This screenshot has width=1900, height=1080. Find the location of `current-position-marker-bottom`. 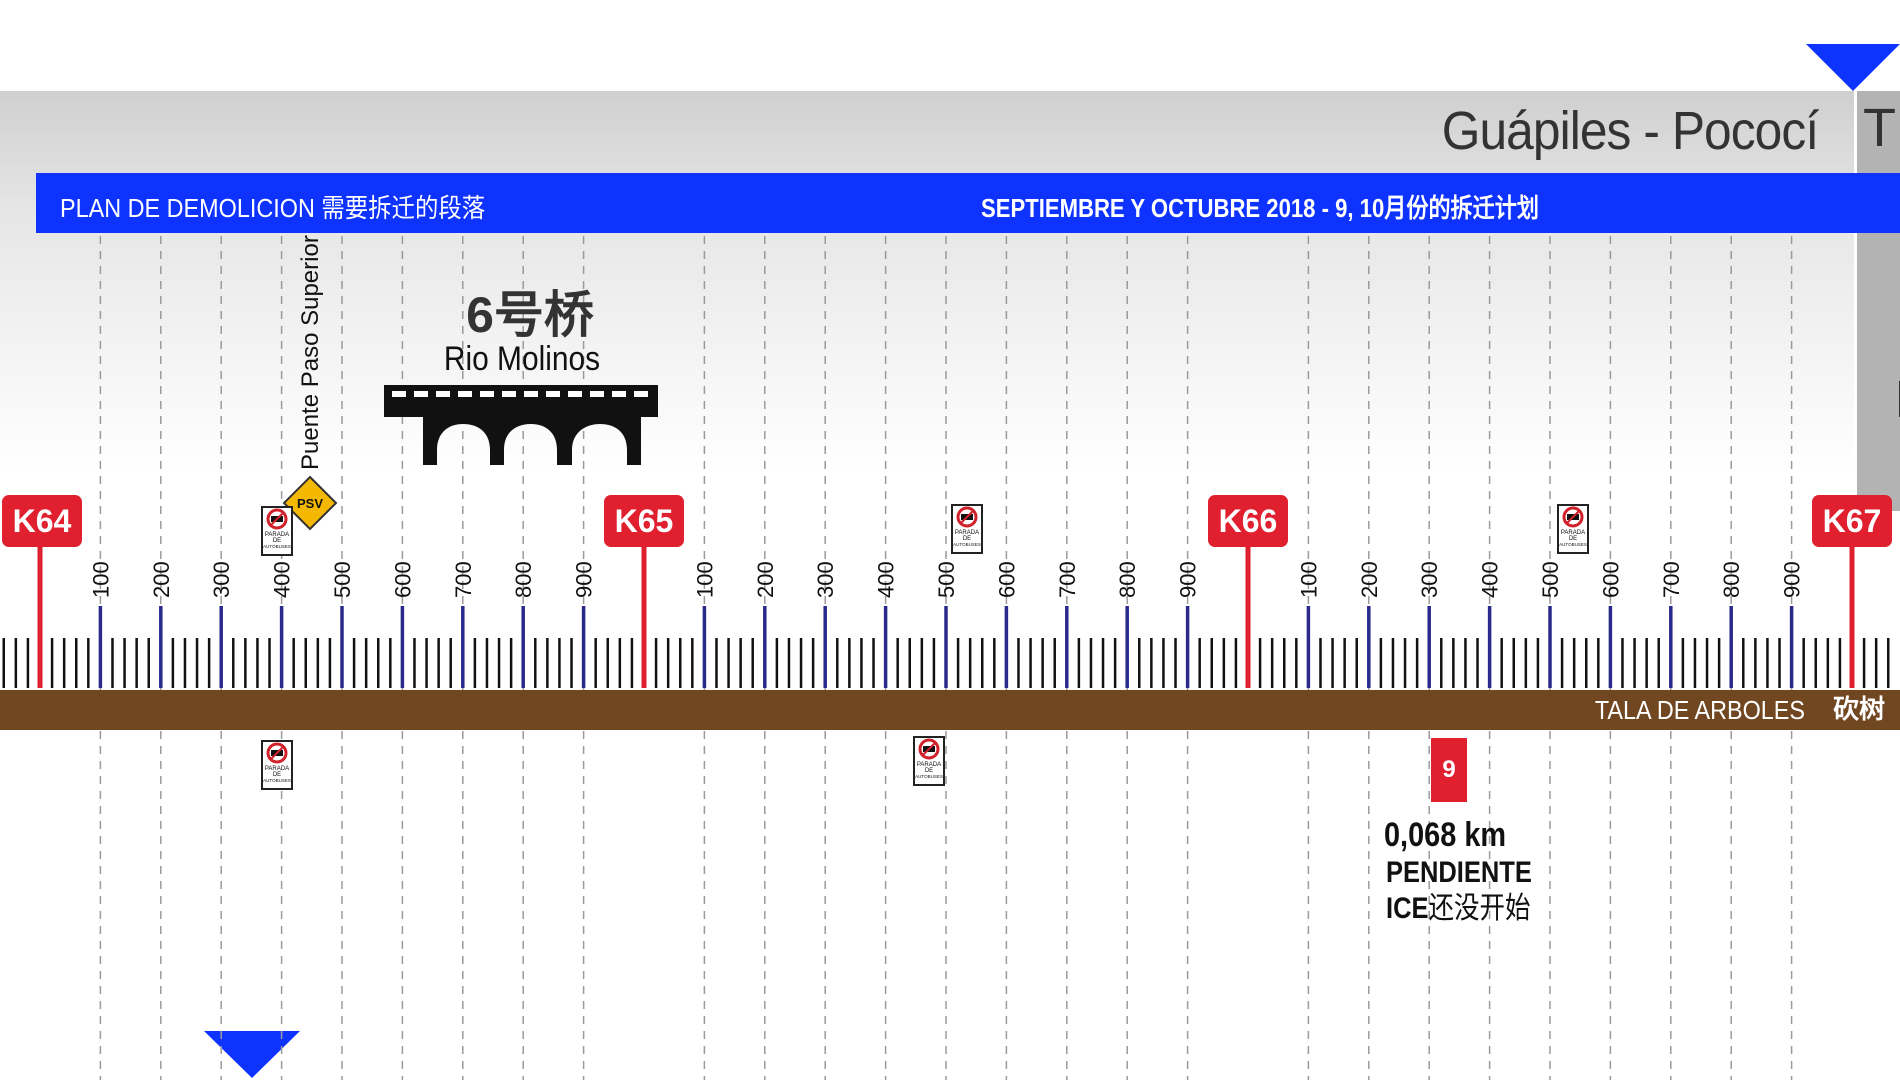

current-position-marker-bottom is located at coordinates (252, 1054).